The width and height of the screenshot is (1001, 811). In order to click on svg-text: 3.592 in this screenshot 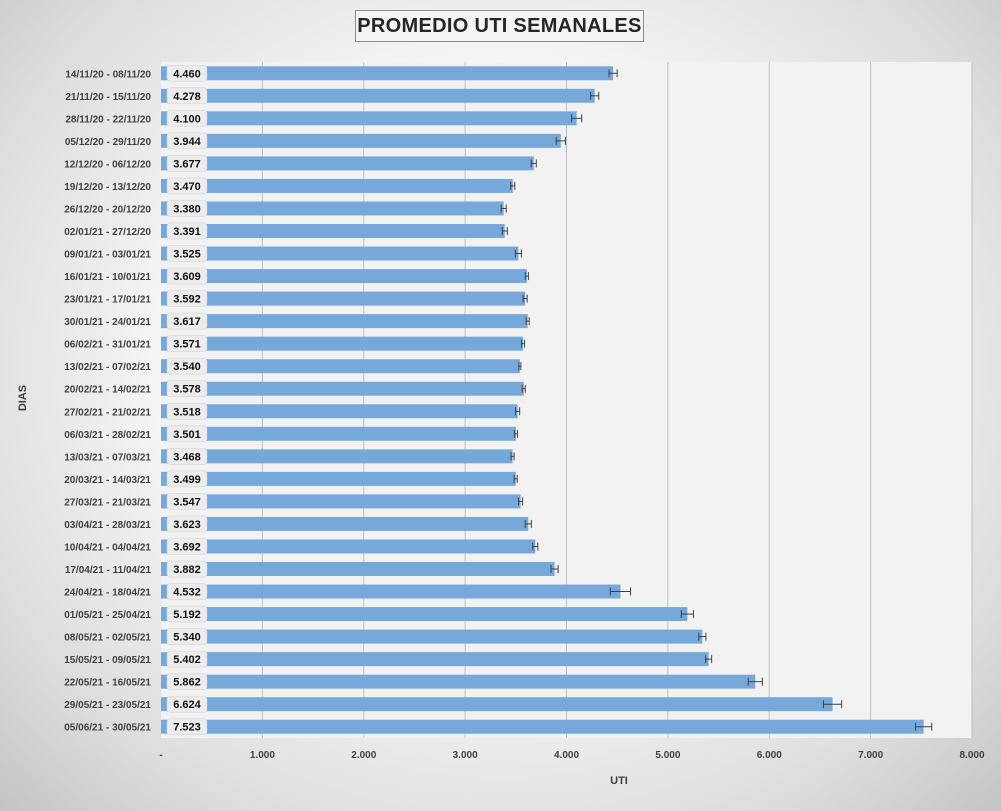, I will do `click(187, 300)`.